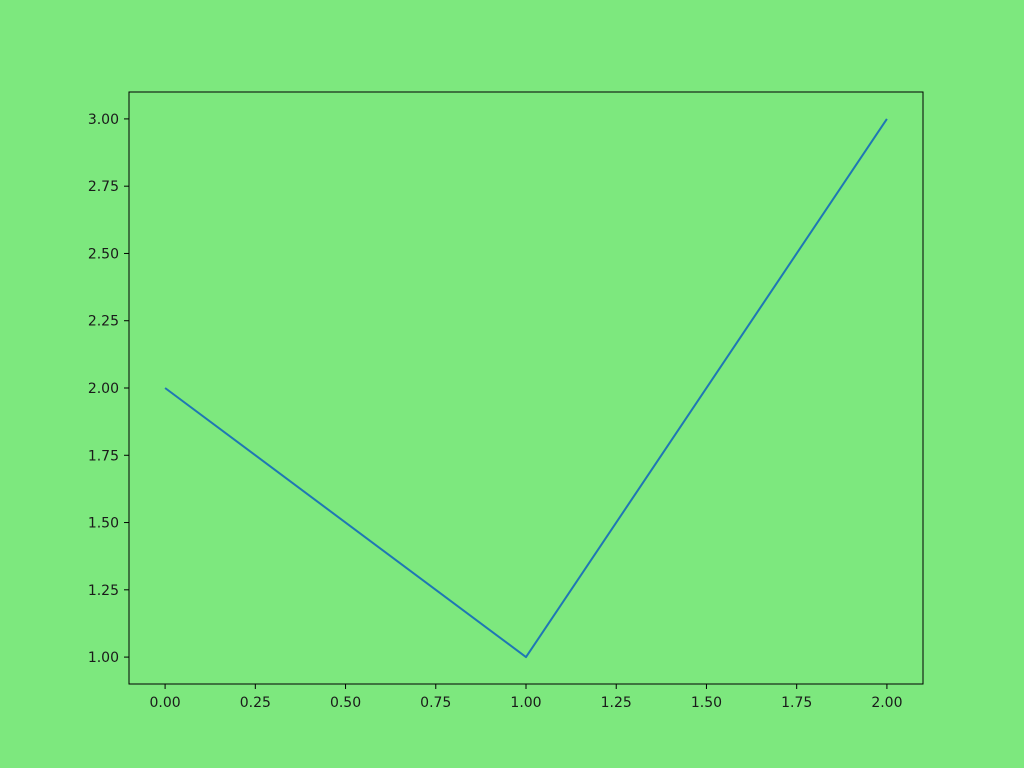  What do you see at coordinates (103, 658) in the screenshot?
I see `y-tick-label: 1.00` at bounding box center [103, 658].